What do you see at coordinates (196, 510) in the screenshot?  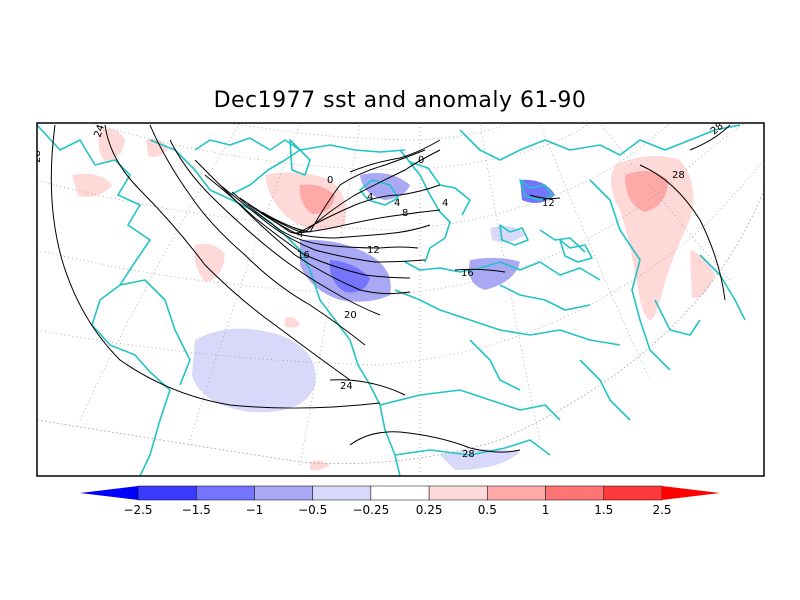 I see `colorbar-tick-label: −1.5` at bounding box center [196, 510].